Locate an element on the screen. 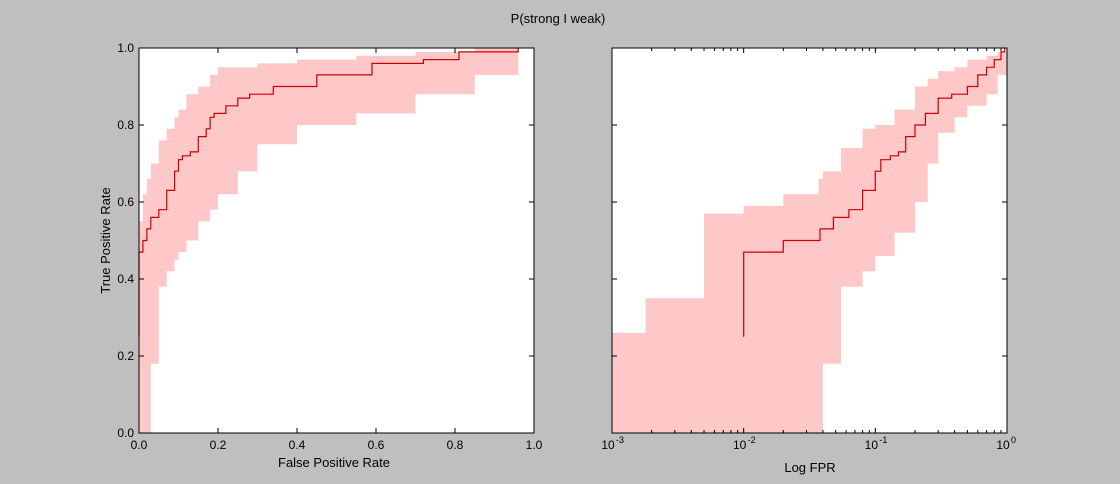 The image size is (1120, 484). x-tick-label: 0.4 is located at coordinates (297, 445).